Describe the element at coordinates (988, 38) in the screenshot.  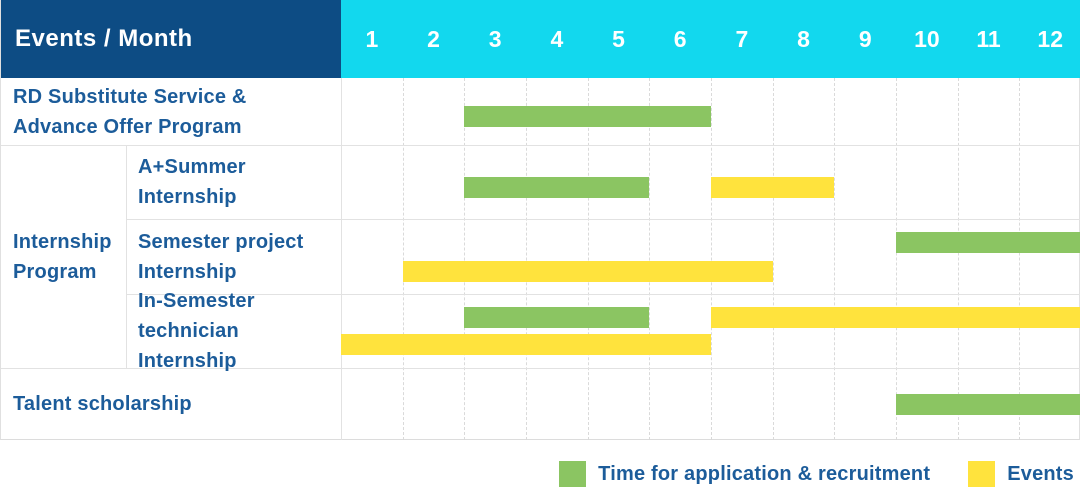
I see `month-label: 11` at that location.